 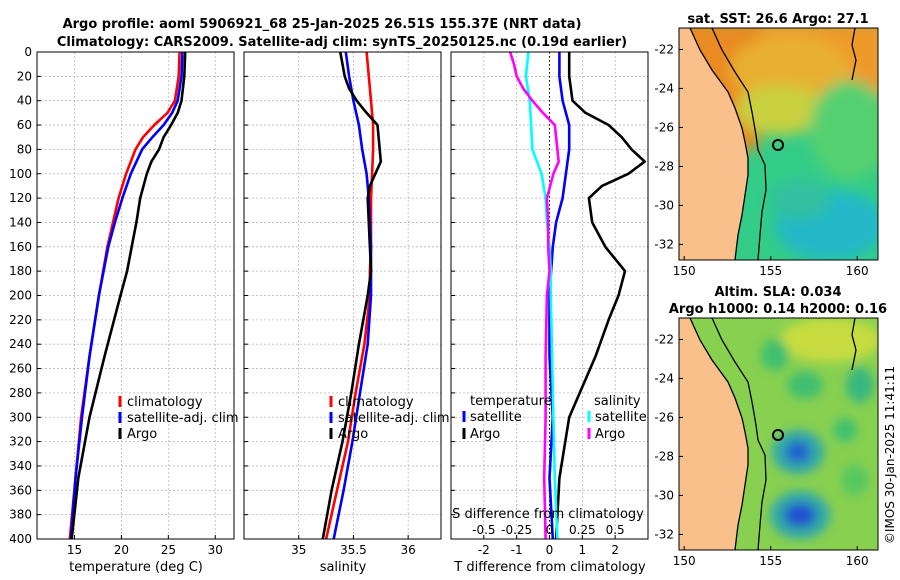 What do you see at coordinates (615, 550) in the screenshot?
I see `x-tick-label: 2` at bounding box center [615, 550].